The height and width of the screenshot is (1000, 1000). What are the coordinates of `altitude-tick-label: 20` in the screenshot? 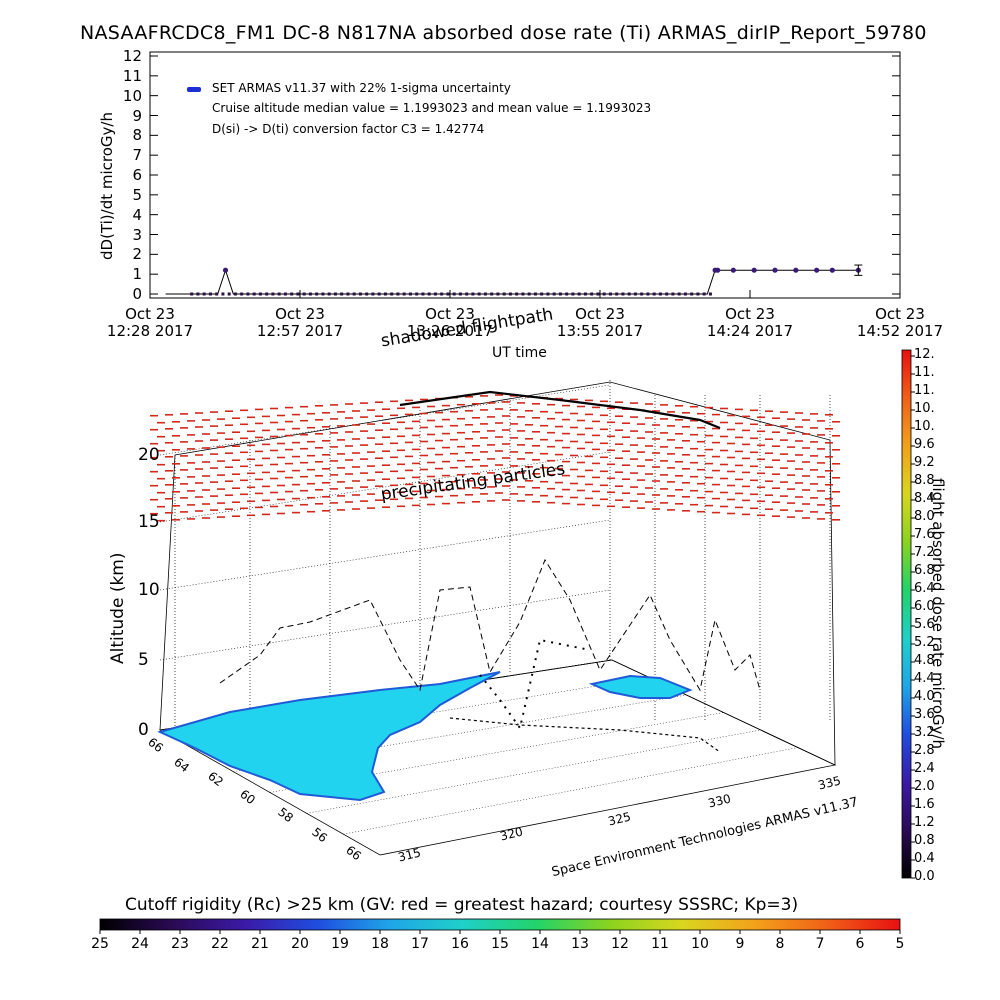 It's located at (149, 455).